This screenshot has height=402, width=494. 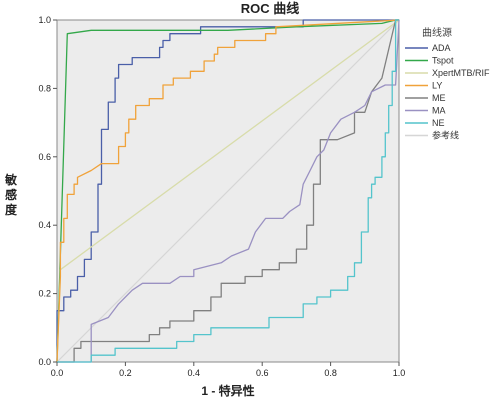 I want to click on legend-entry-label: Tspot, so click(x=443, y=61).